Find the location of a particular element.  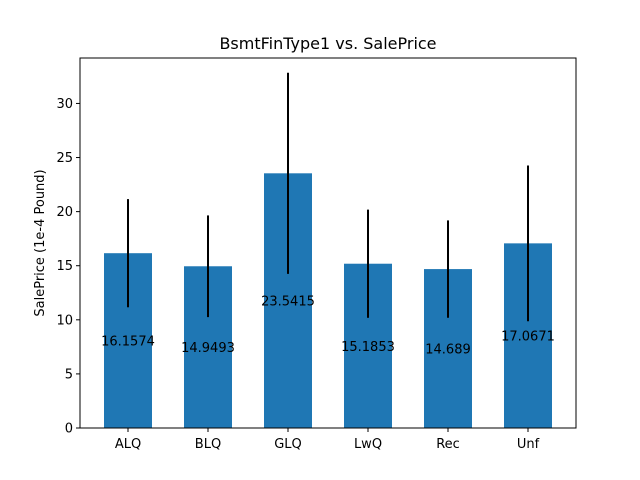

y-tick-label: 10 is located at coordinates (64, 320).